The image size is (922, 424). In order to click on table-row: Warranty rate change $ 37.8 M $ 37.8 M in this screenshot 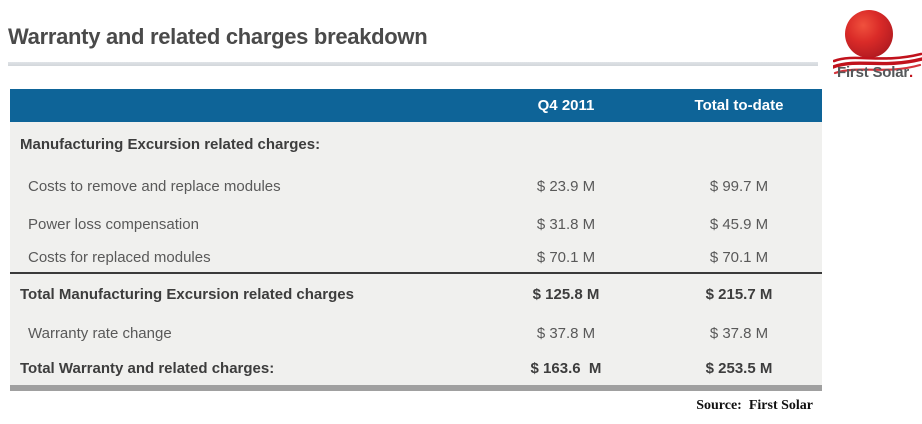, I will do `click(416, 333)`.